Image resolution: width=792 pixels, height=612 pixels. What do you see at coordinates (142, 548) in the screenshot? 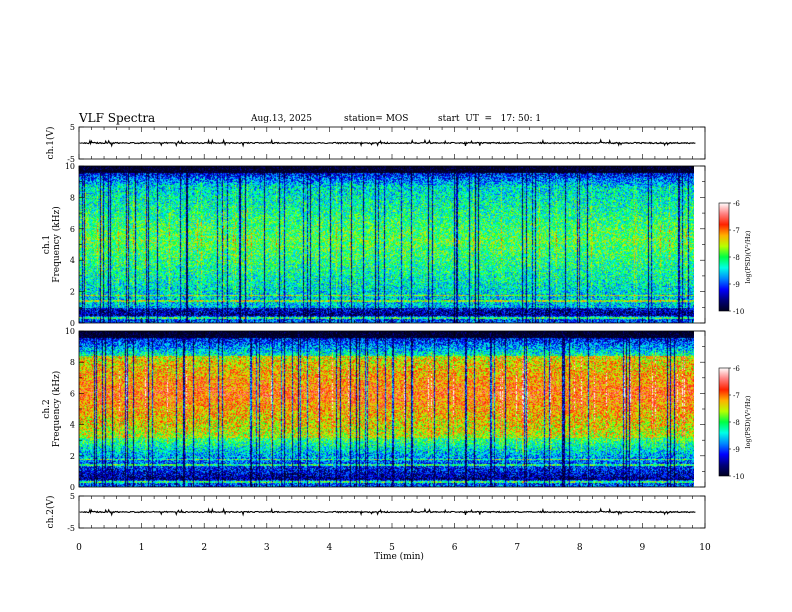
I see `time-tick-label: 1` at bounding box center [142, 548].